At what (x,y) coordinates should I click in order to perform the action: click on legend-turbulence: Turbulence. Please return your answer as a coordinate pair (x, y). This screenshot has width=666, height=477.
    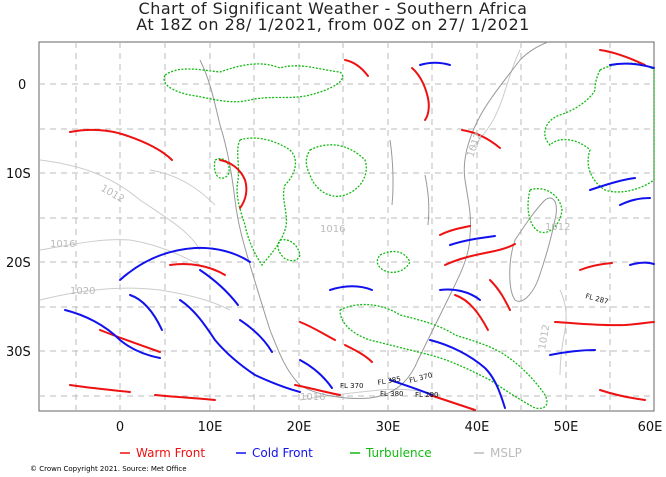
    Looking at the image, I should click on (399, 453).